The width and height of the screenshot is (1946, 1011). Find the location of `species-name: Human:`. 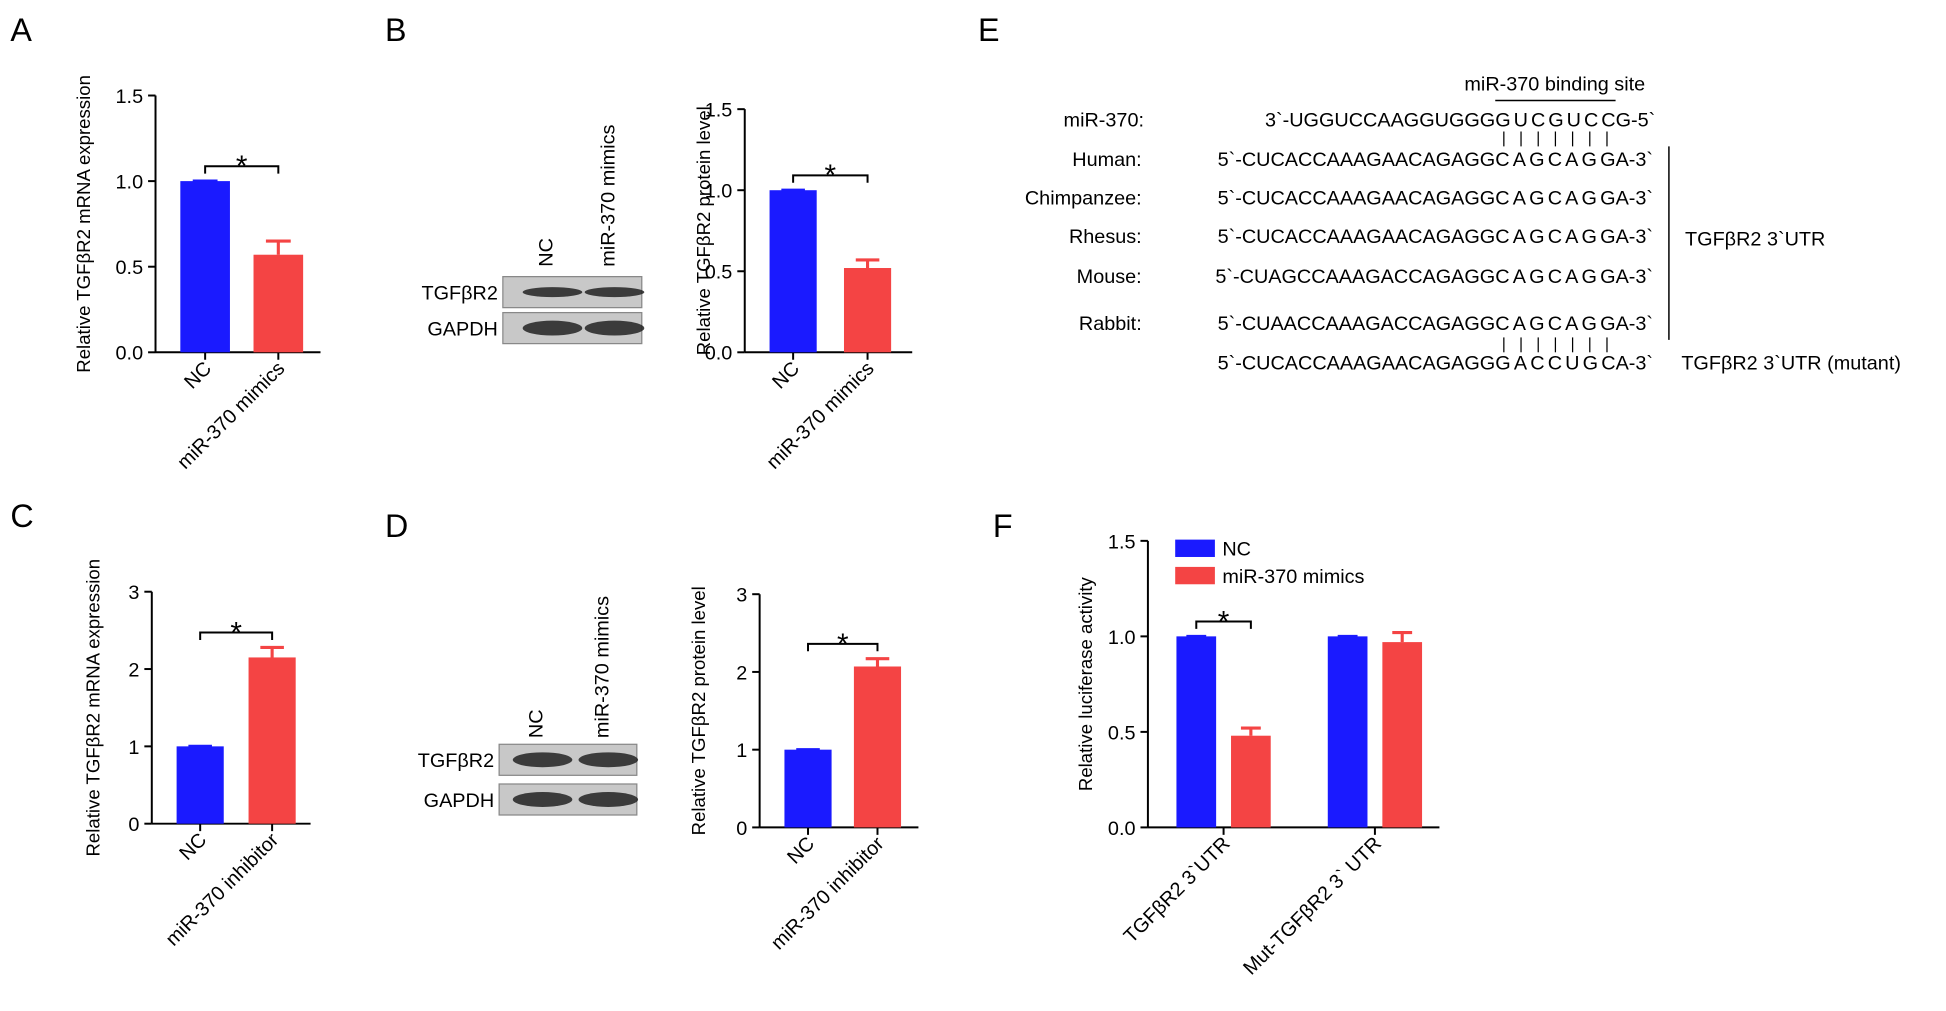

species-name: Human: is located at coordinates (1106, 160).